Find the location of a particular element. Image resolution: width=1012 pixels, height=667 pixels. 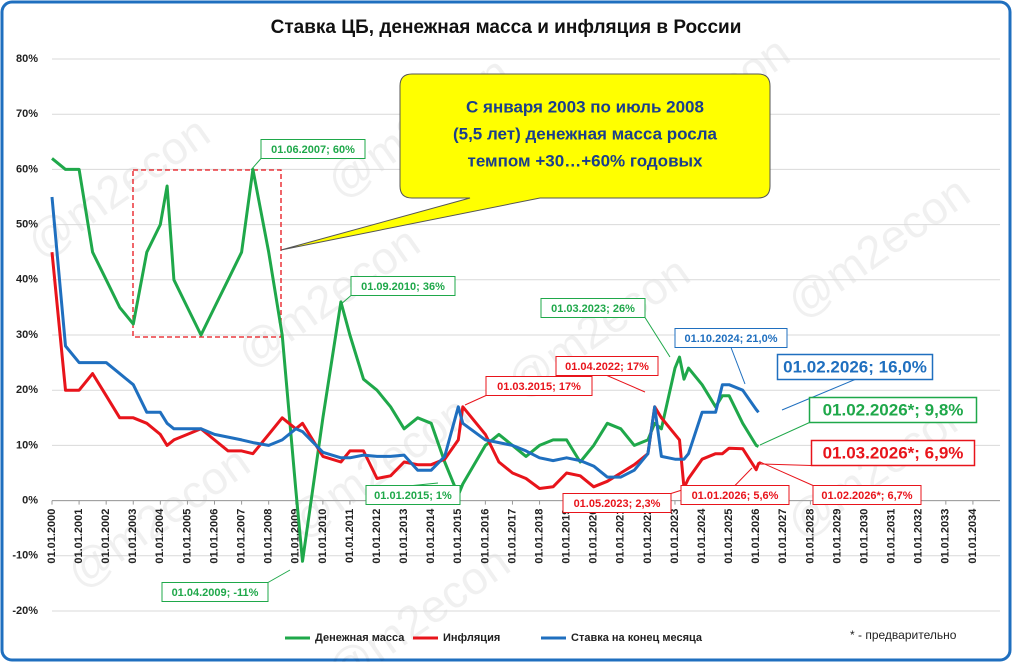

callout-text: темпом +30…+60% годовых is located at coordinates (586, 160).